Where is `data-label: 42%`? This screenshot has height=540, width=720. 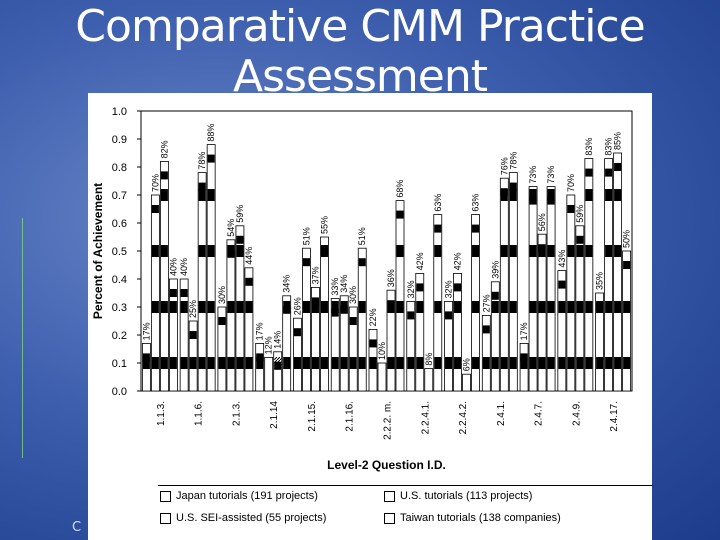 data-label: 42% is located at coordinates (420, 261).